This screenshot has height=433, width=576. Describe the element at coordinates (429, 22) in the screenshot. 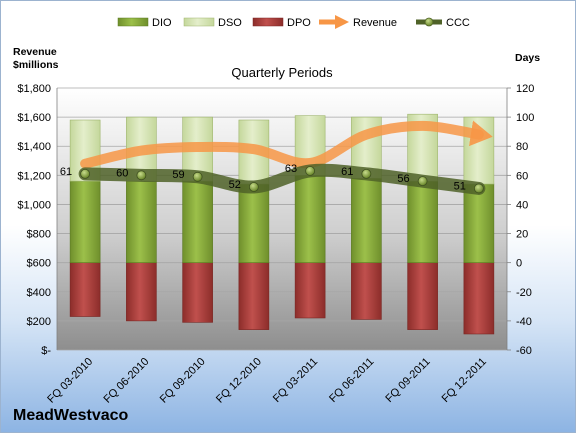

I see `legend-swatch-ccc-dot` at that location.